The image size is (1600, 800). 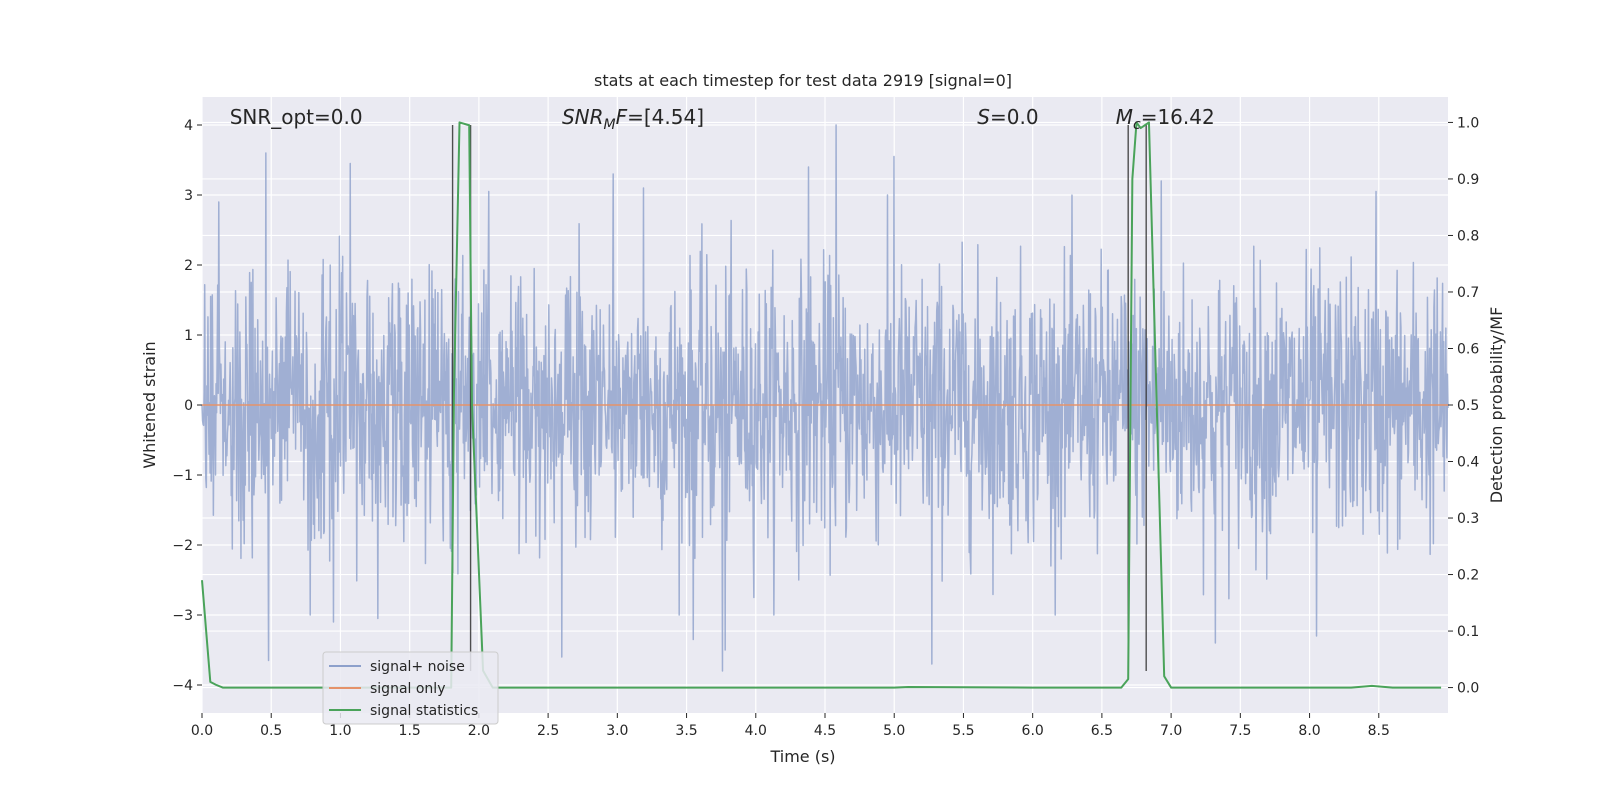 I want to click on y-tick-label: 1, so click(x=188, y=336).